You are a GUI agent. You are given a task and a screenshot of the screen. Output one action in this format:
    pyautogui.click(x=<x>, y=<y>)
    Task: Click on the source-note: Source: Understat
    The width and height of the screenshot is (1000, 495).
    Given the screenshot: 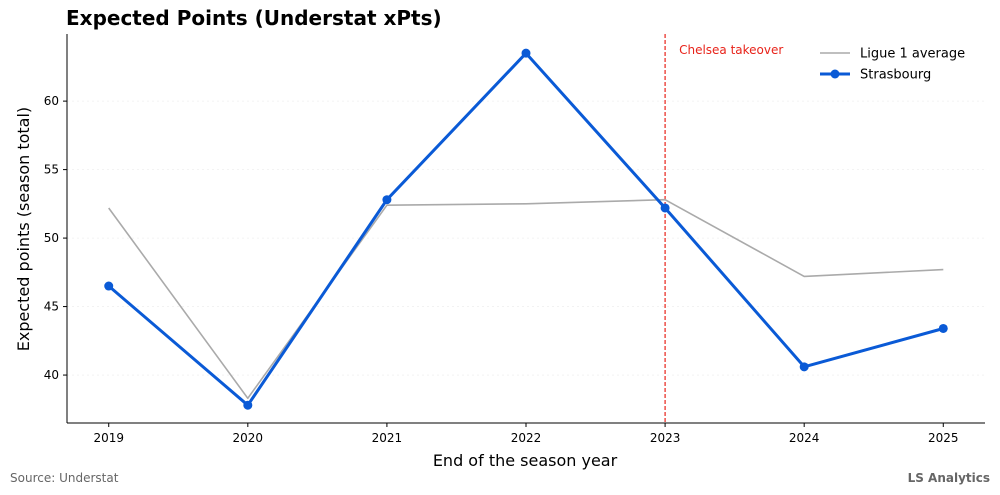 What is the action you would take?
    pyautogui.click(x=64, y=478)
    